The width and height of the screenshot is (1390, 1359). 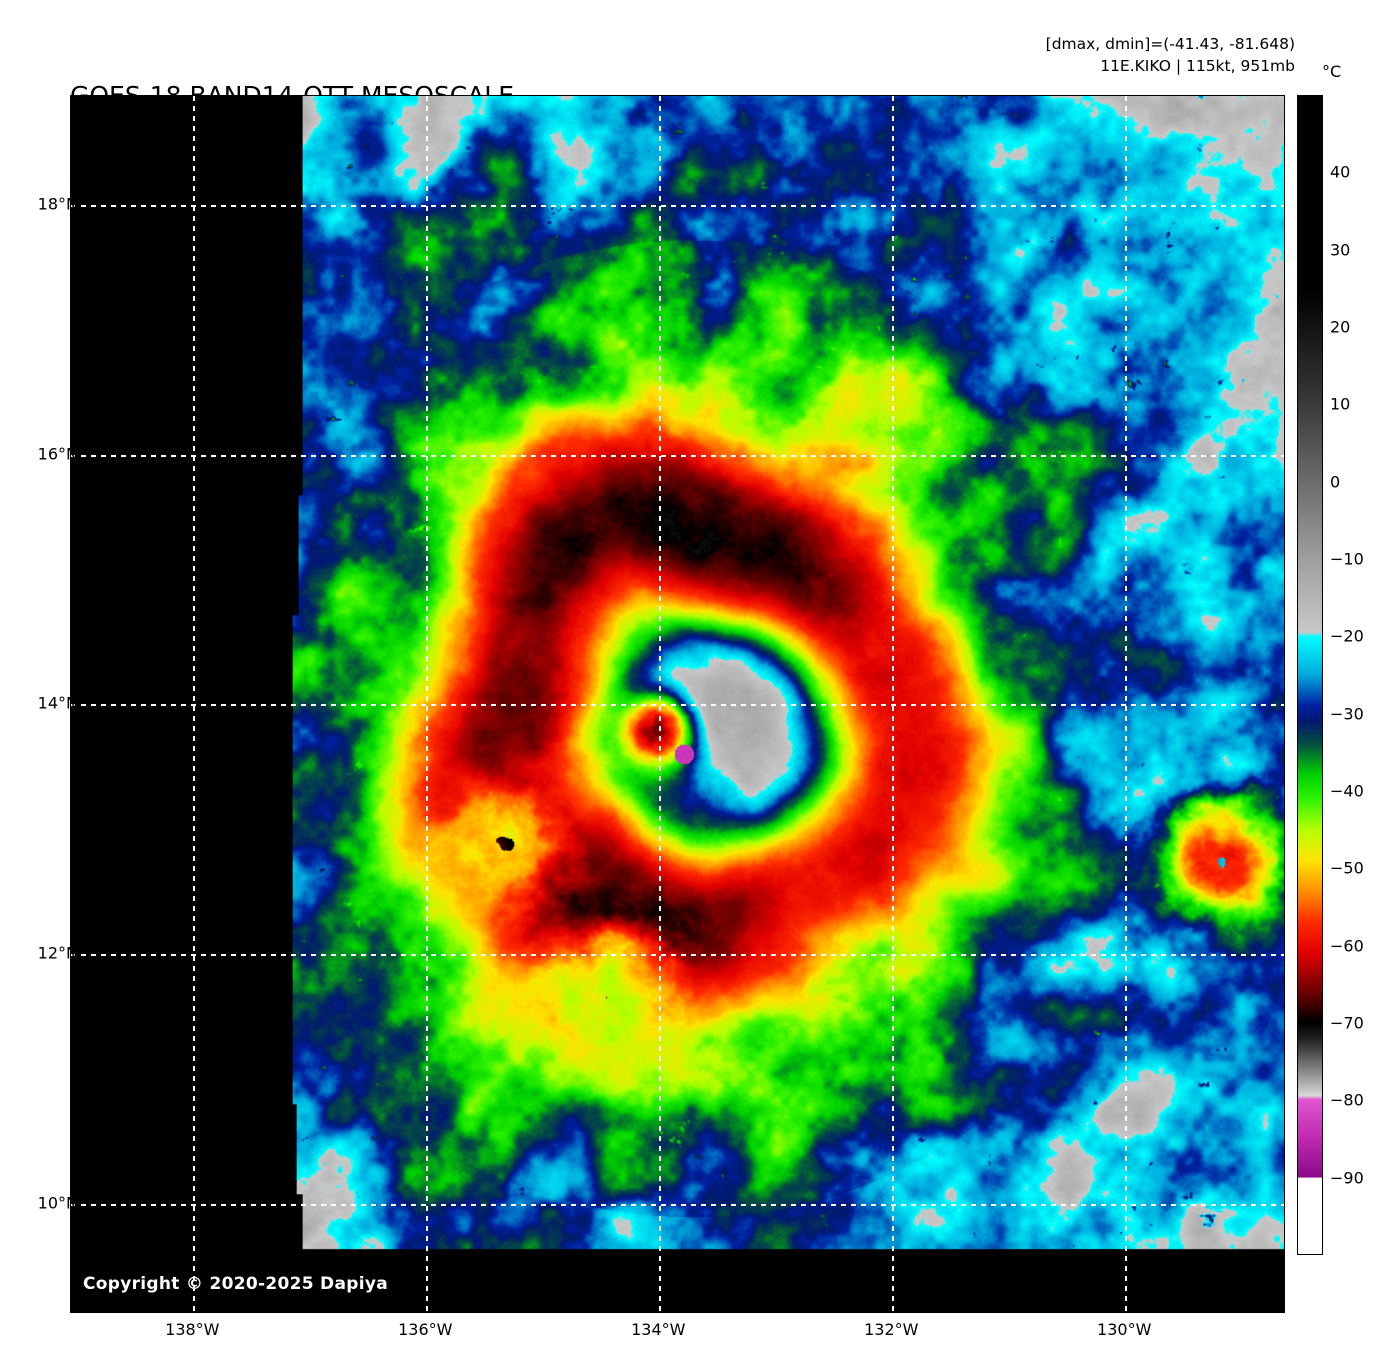 I want to click on lat-tick-label: 14°N, so click(x=57, y=703).